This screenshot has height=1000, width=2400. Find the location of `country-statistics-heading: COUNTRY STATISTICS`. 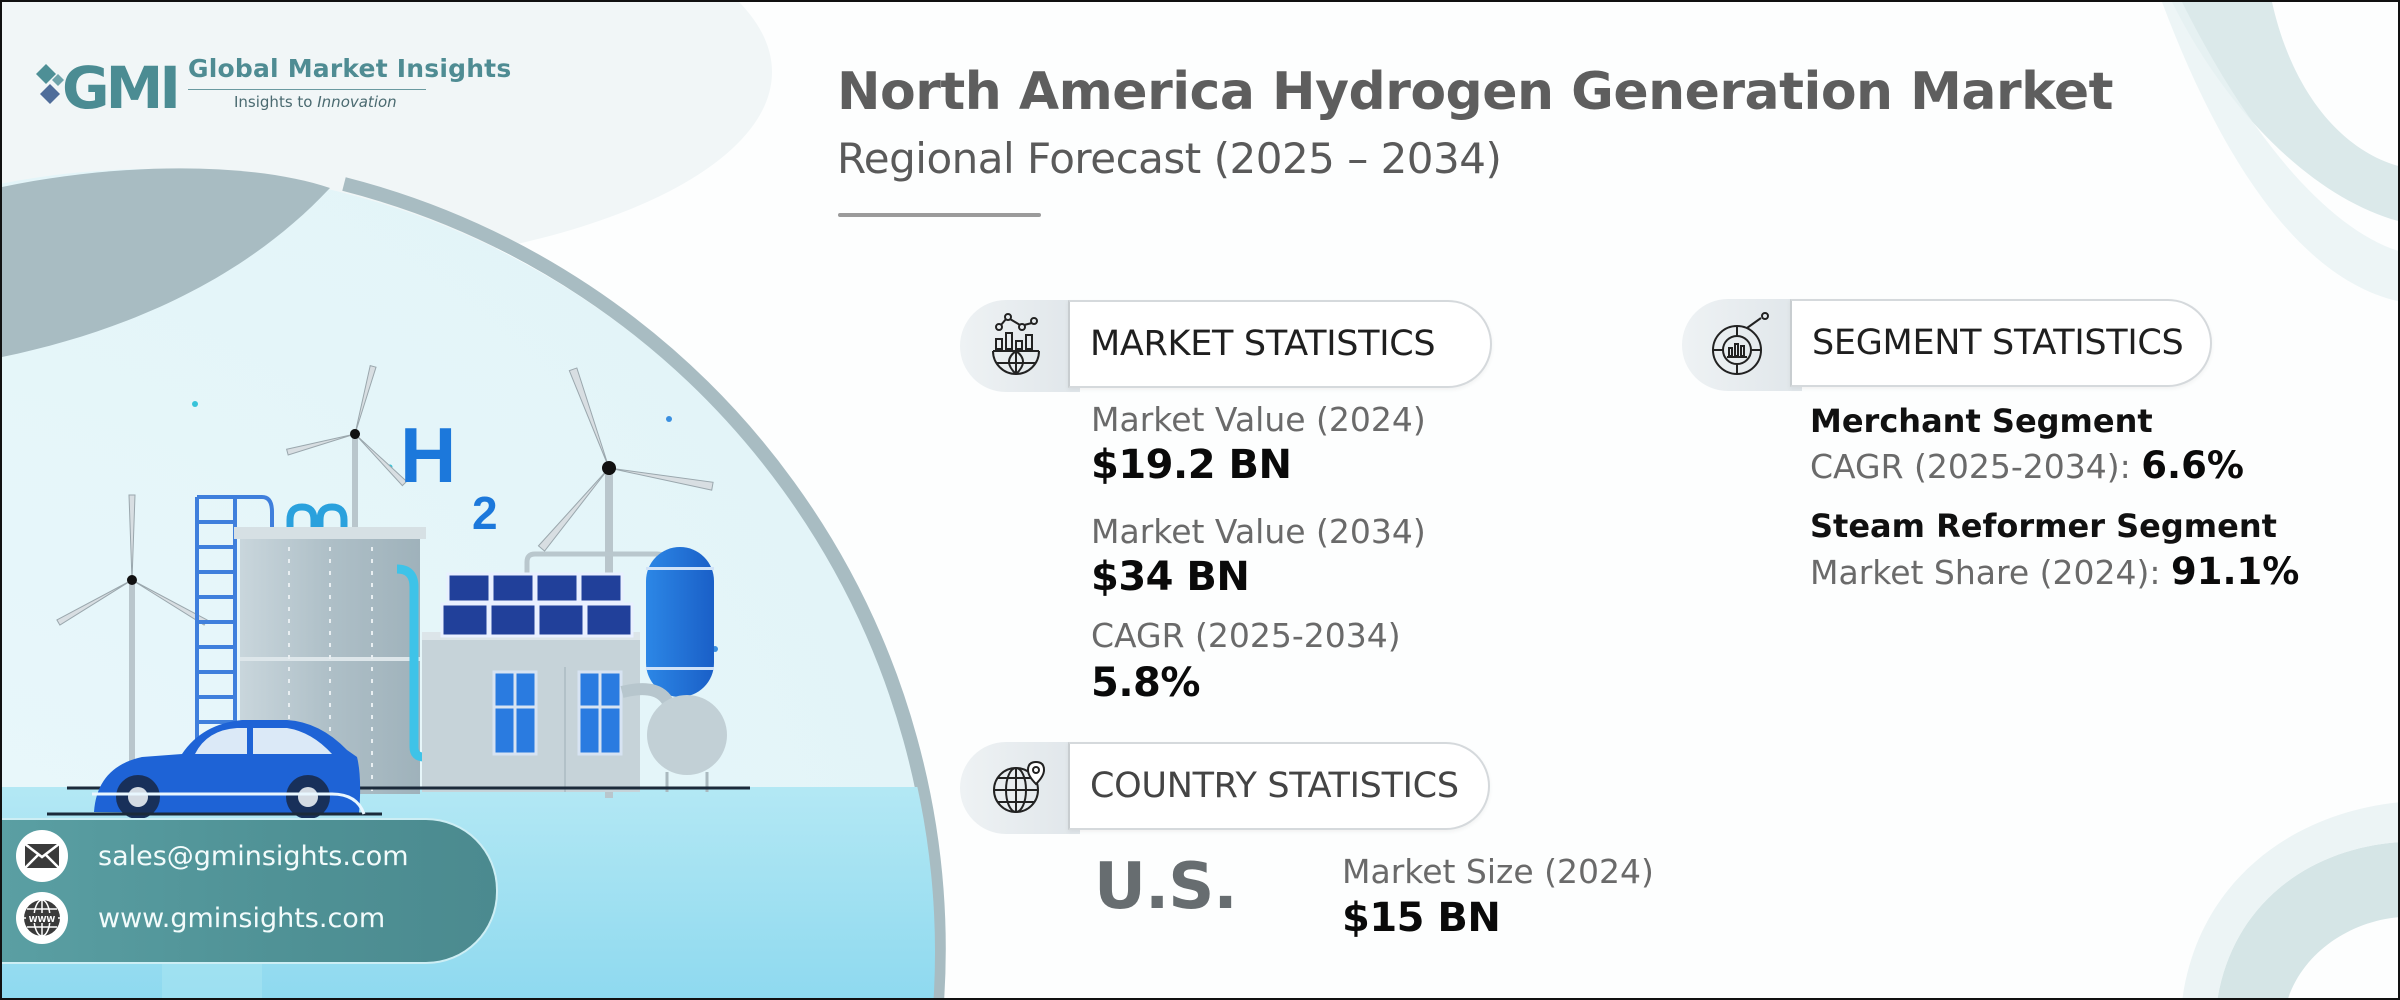

country-statistics-heading: COUNTRY STATISTICS is located at coordinates (1274, 786).